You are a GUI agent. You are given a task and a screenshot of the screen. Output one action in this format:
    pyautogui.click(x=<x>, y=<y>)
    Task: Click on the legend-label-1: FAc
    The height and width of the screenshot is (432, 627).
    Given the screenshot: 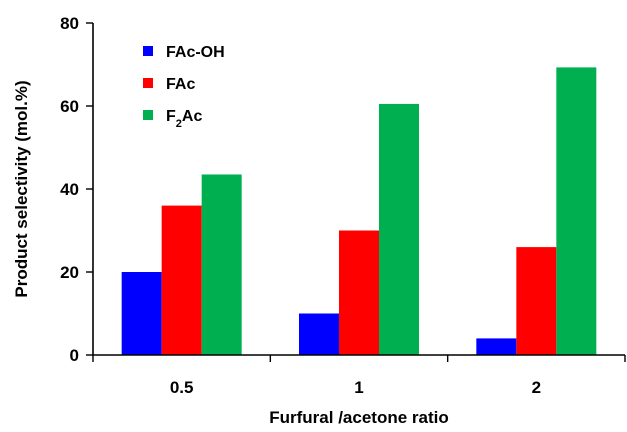 What is the action you would take?
    pyautogui.click(x=180, y=84)
    